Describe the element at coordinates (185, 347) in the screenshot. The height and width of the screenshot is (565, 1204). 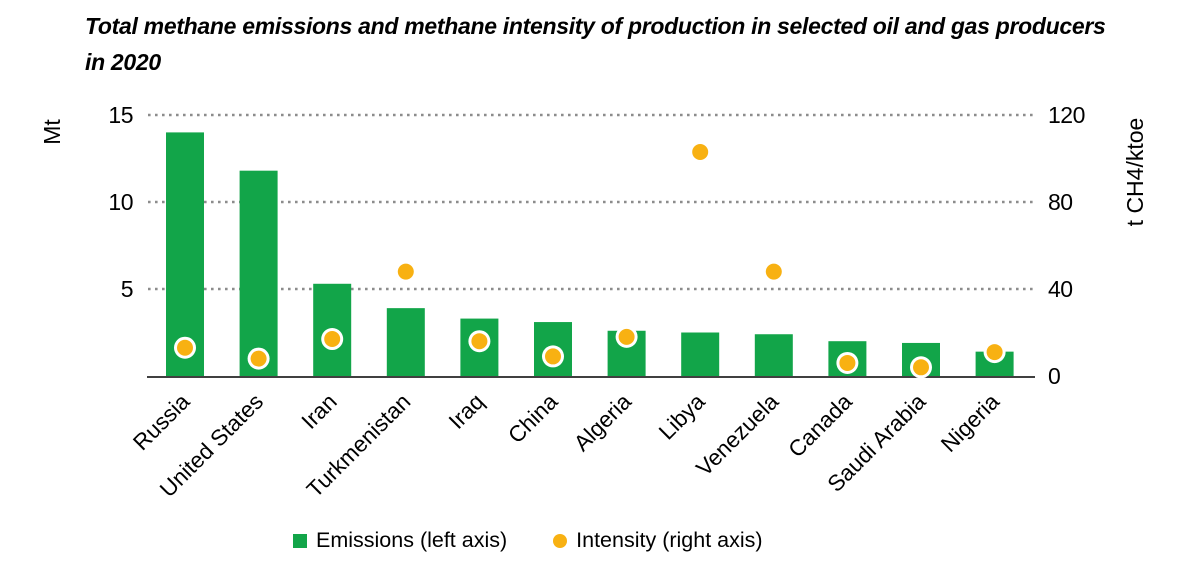
I see `intensity-dot-russia` at that location.